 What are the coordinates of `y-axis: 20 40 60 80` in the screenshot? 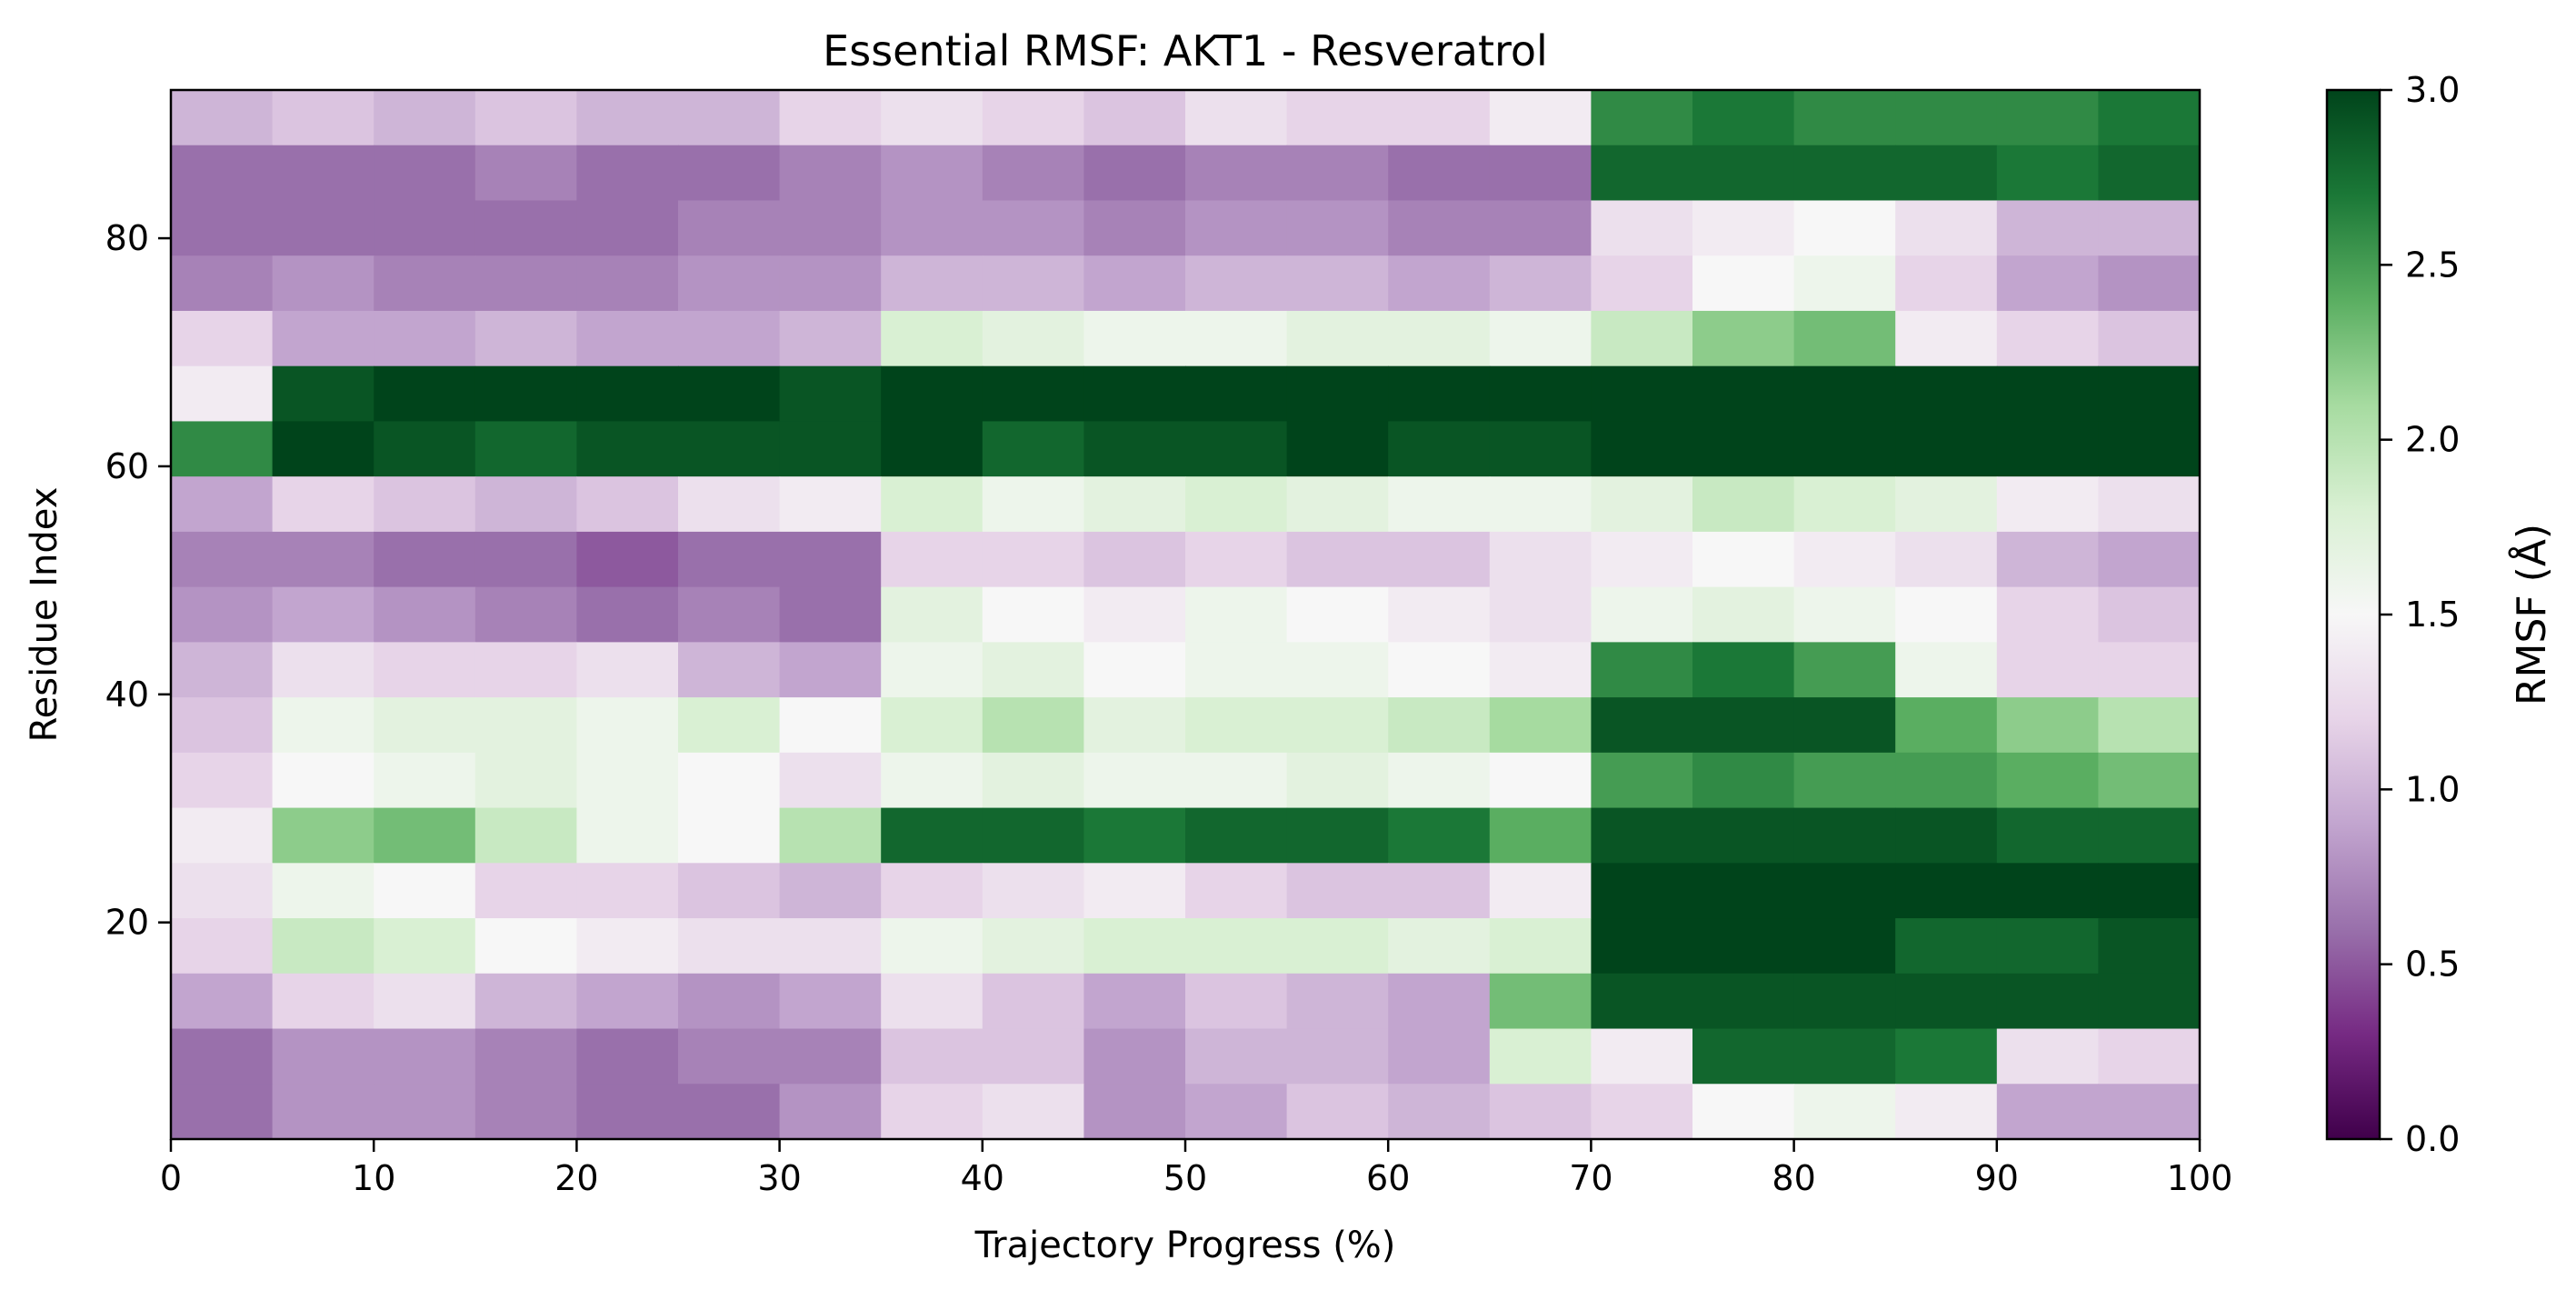 It's located at (138, 580).